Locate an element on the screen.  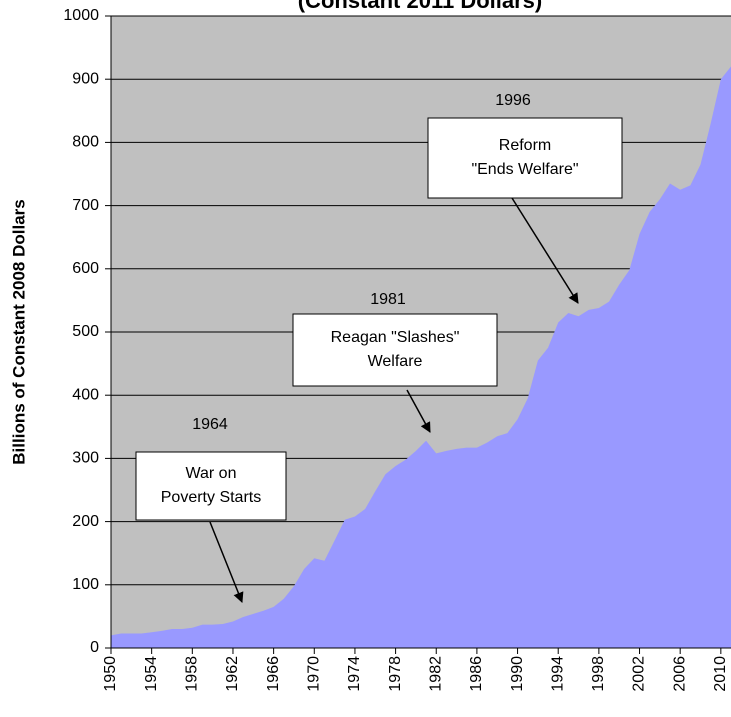
y-tick-label: 500 is located at coordinates (85, 331).